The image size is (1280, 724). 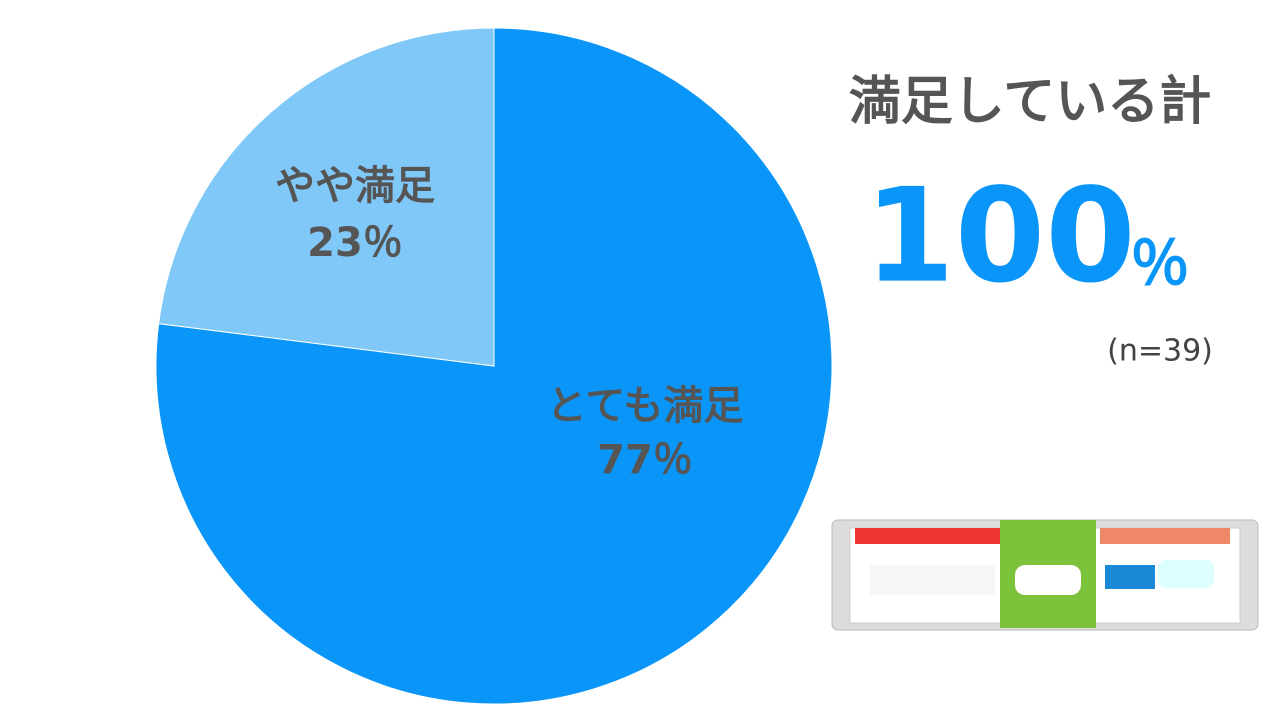 I want to click on total-value: 100, so click(x=999, y=236).